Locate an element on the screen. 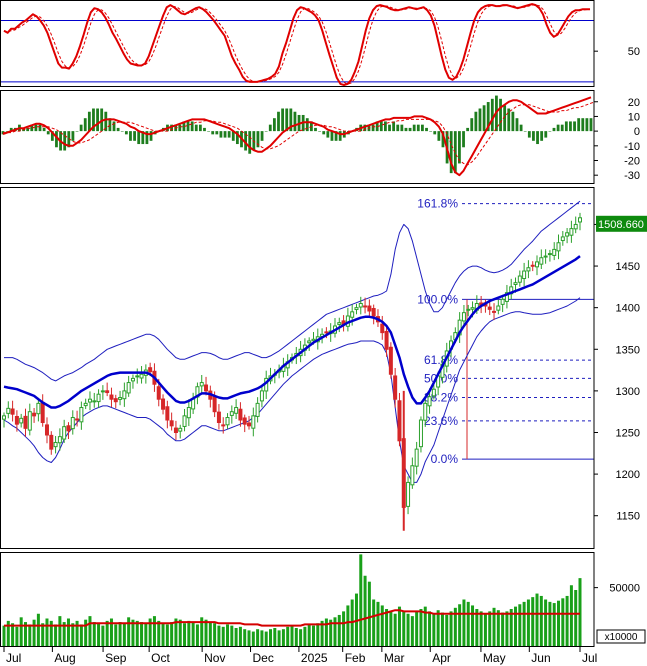 This screenshot has width=647, height=666. fibonacci-label: 161.8% is located at coordinates (437, 204).